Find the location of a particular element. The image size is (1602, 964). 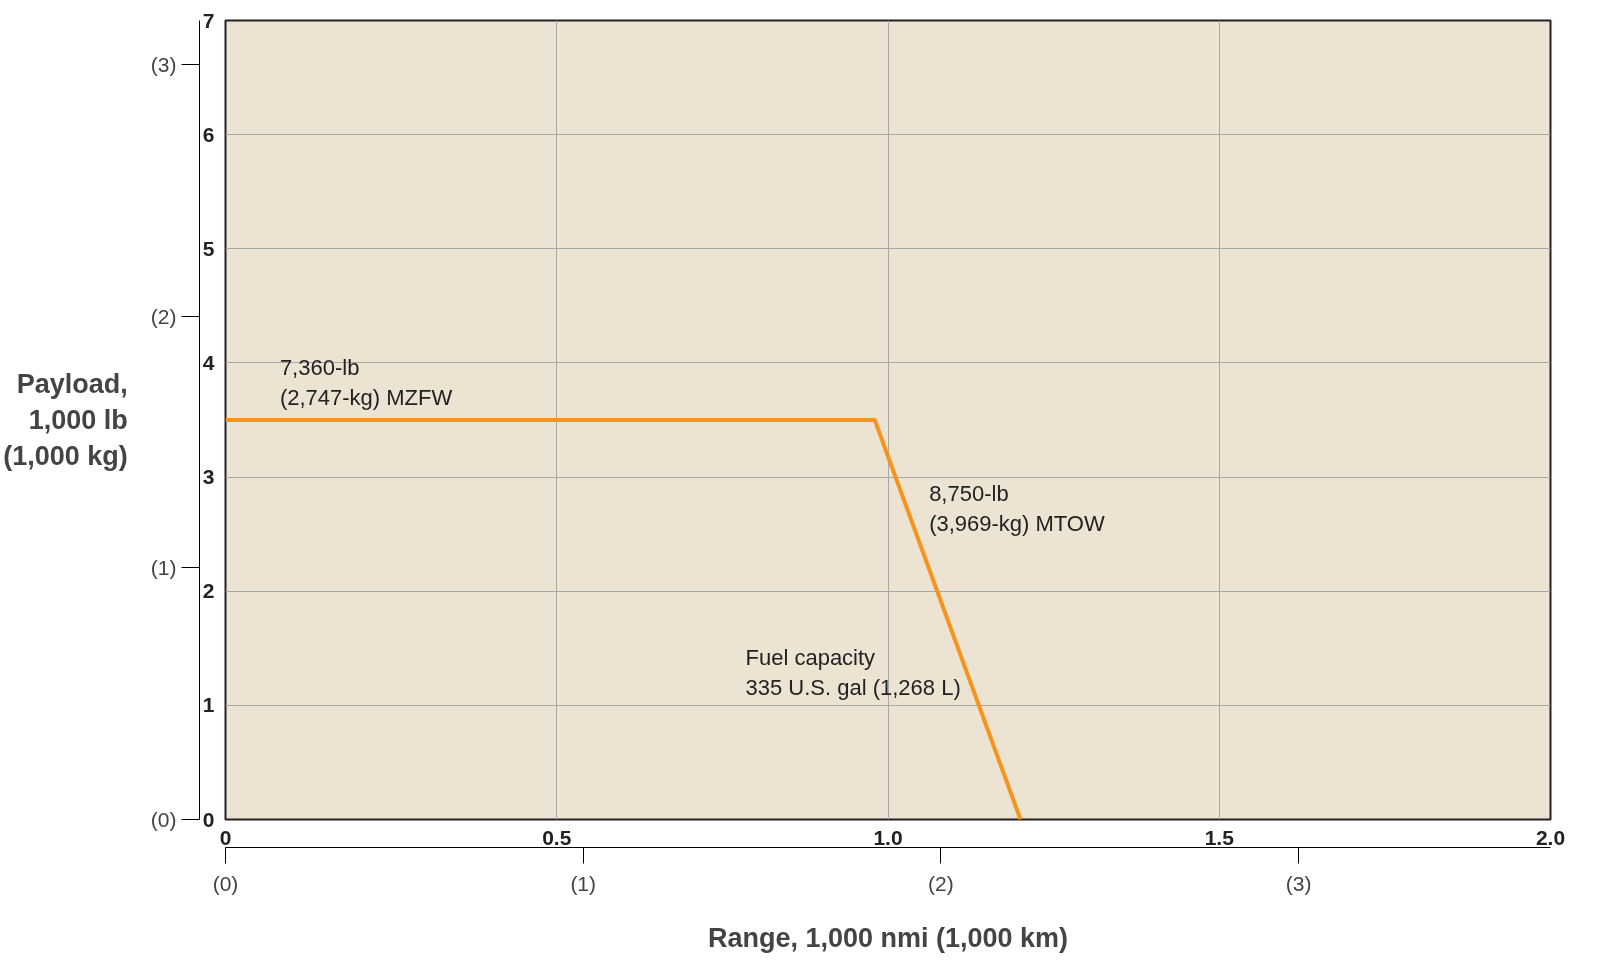

x-tick-label: 0.5 is located at coordinates (557, 837).